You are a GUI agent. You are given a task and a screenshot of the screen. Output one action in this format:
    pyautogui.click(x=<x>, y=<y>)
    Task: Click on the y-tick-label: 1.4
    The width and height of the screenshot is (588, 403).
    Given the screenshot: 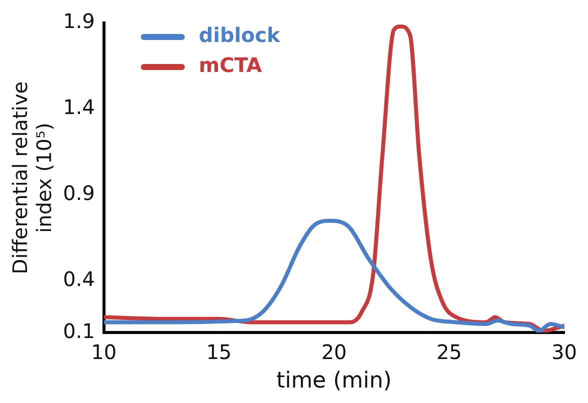 What is the action you would take?
    pyautogui.click(x=78, y=107)
    